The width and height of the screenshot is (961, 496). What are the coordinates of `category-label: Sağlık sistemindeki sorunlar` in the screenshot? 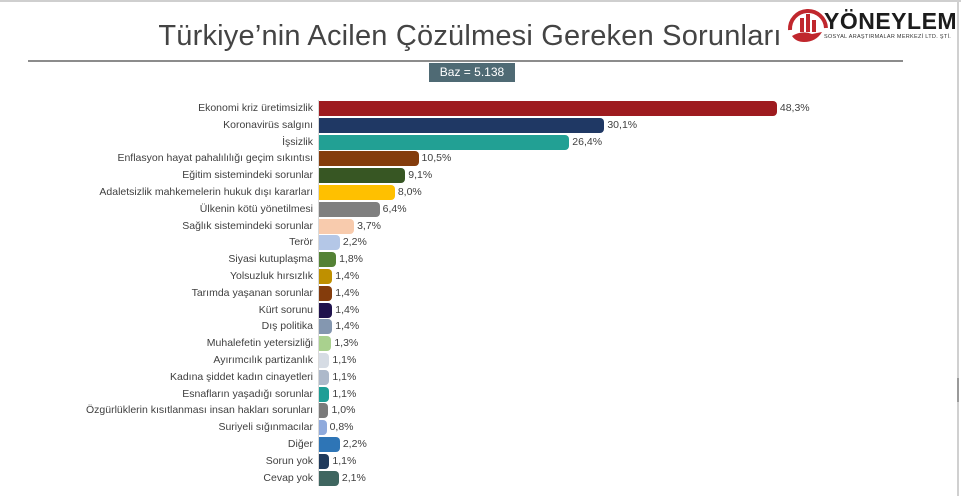 It's located at (247, 225).